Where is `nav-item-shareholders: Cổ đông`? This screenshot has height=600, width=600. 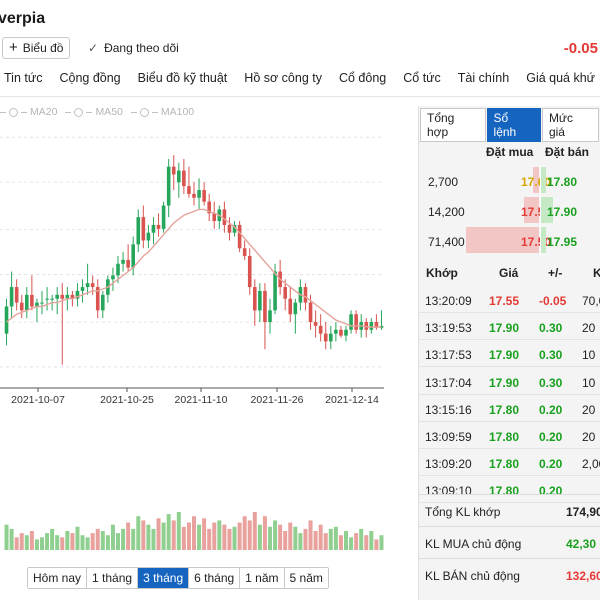 nav-item-shareholders: Cổ đông is located at coordinates (362, 78).